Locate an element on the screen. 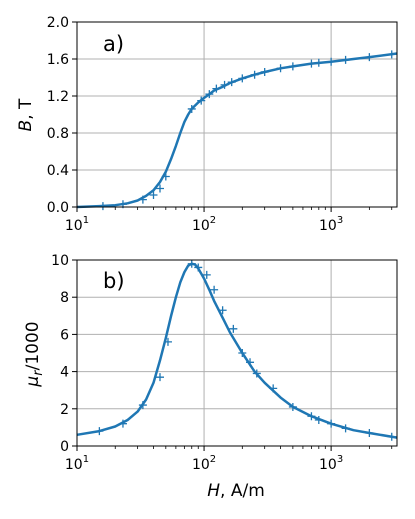 This screenshot has width=415, height=519. y-tick-label: 2 is located at coordinates (64, 410).